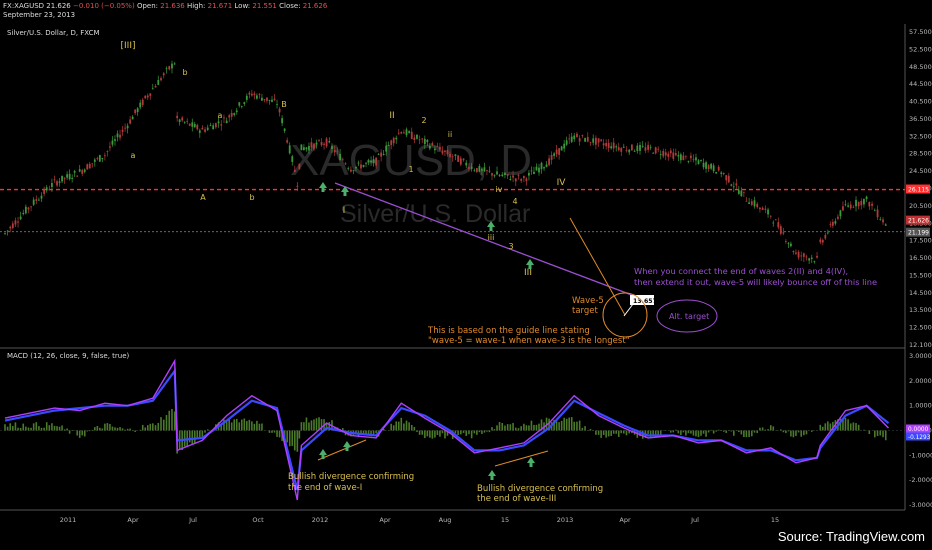 The width and height of the screenshot is (932, 550). What do you see at coordinates (920, 406) in the screenshot?
I see `macd-y-tick-label: 1.0000` at bounding box center [920, 406].